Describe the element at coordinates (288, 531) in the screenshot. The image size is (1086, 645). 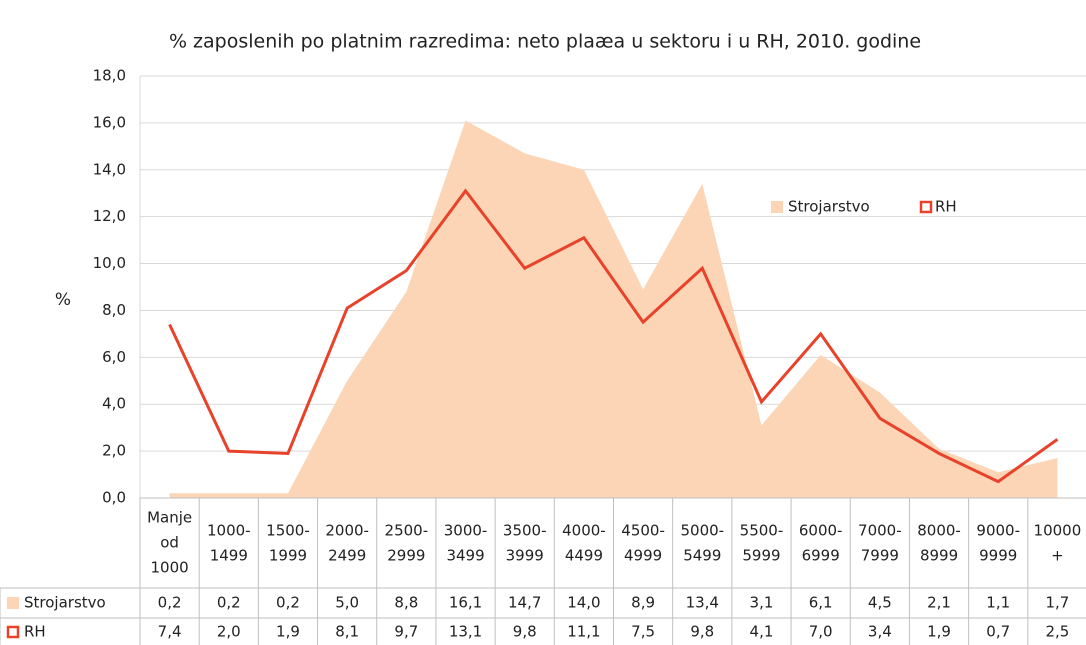
I see `x-tick-label: 1500-` at that location.